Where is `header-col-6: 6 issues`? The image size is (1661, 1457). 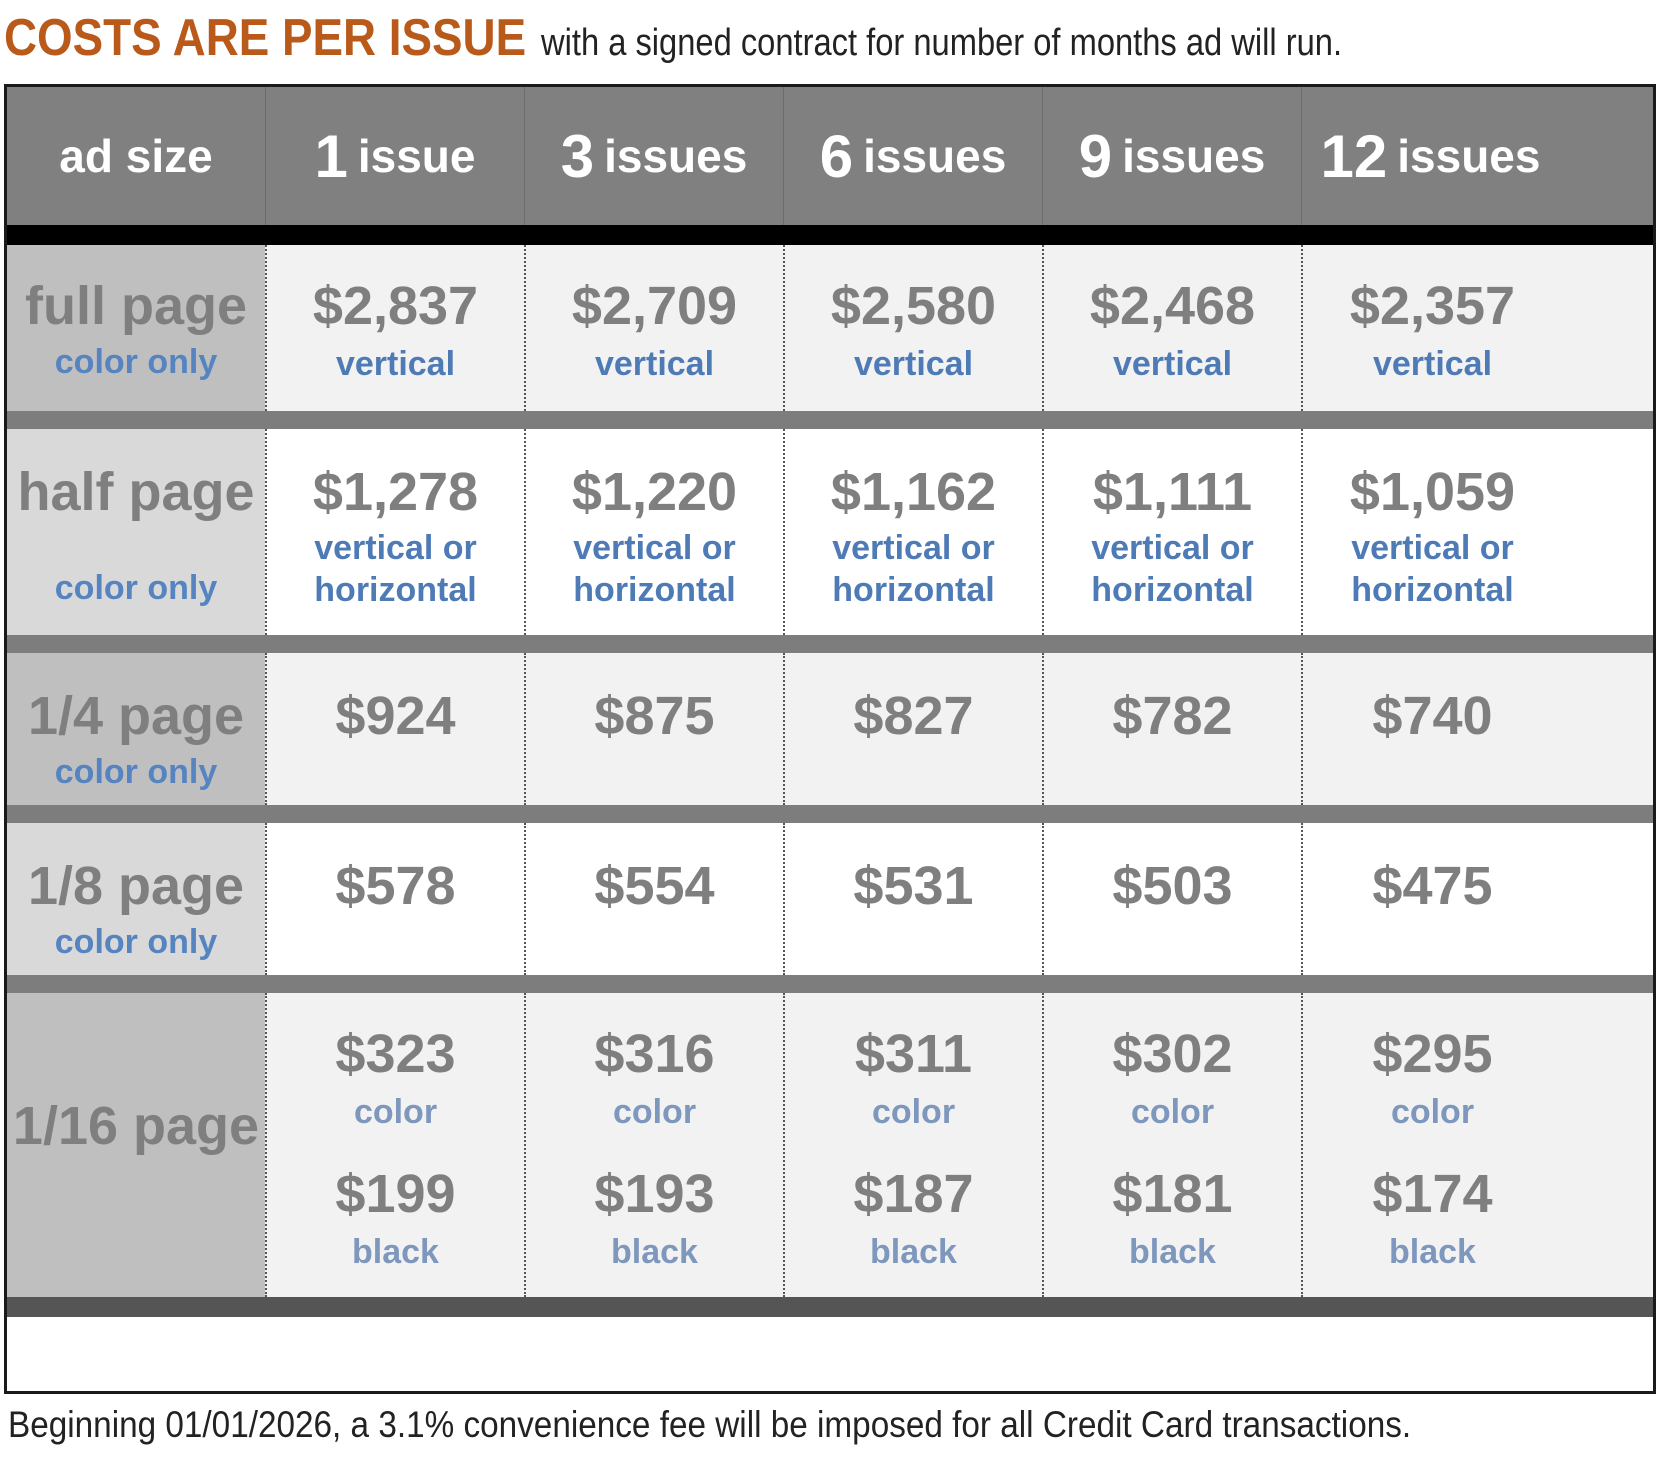
header-col-6: 6 issues is located at coordinates (912, 156).